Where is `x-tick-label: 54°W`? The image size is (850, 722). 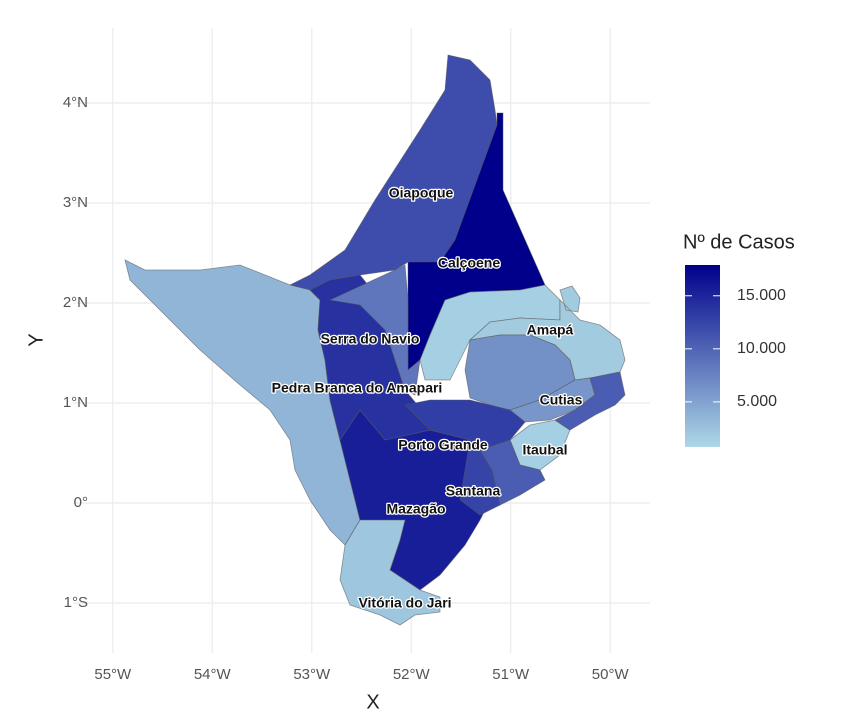
x-tick-label: 54°W is located at coordinates (213, 674).